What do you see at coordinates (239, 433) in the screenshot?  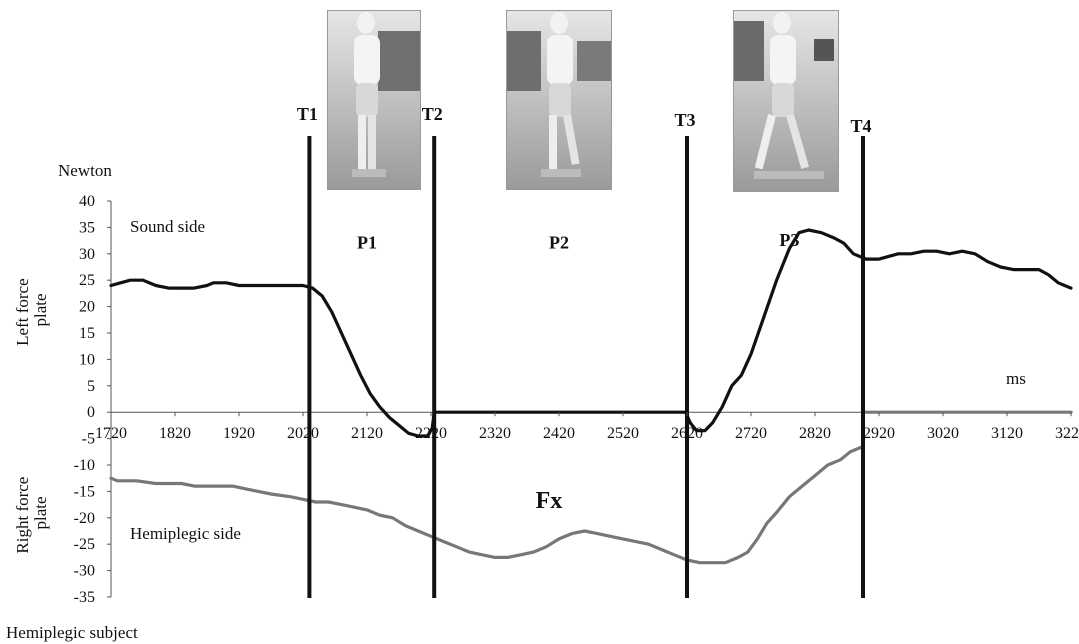 I see `x-tick-label-2: 1920` at bounding box center [239, 433].